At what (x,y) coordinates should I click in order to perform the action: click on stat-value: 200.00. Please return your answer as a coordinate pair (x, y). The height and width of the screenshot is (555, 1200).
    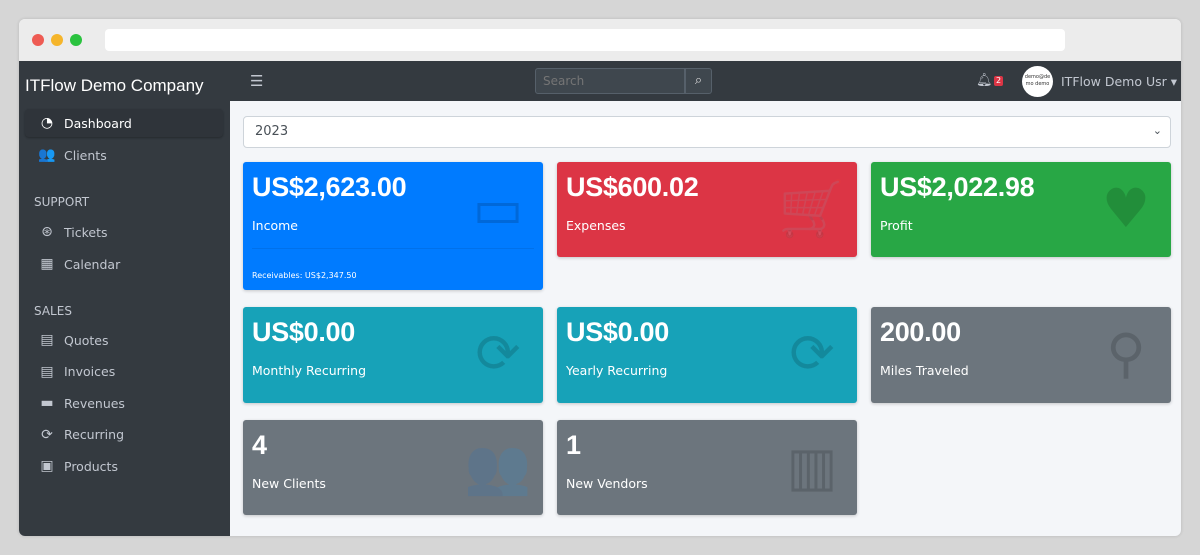
    Looking at the image, I should click on (920, 332).